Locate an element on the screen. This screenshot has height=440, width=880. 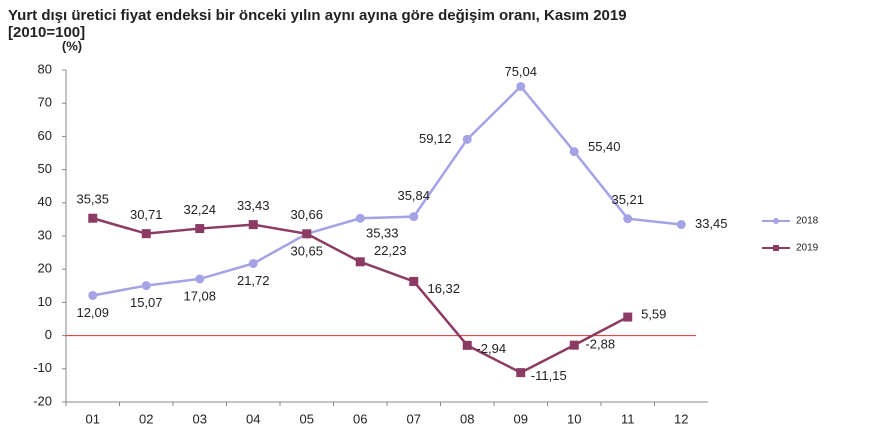
data-label: -11,15 is located at coordinates (549, 375).